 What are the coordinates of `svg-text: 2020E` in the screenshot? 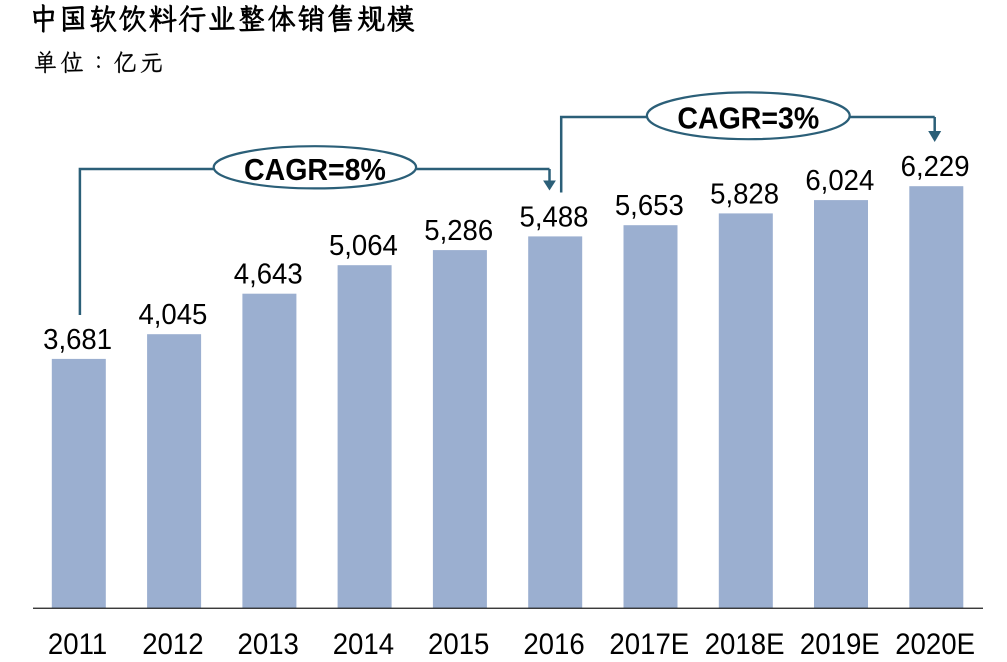 It's located at (935, 644).